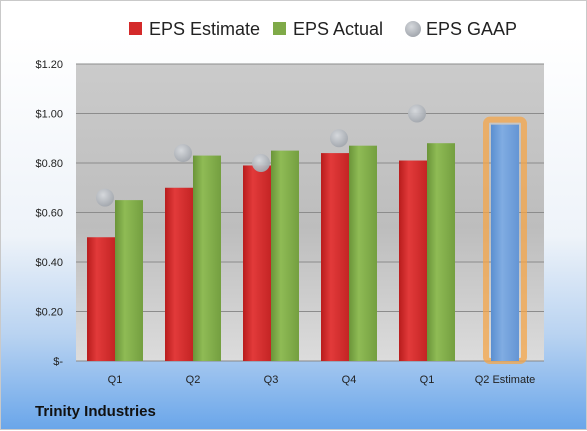  Describe the element at coordinates (193, 380) in the screenshot. I see `x-tick-label: Q2` at that location.